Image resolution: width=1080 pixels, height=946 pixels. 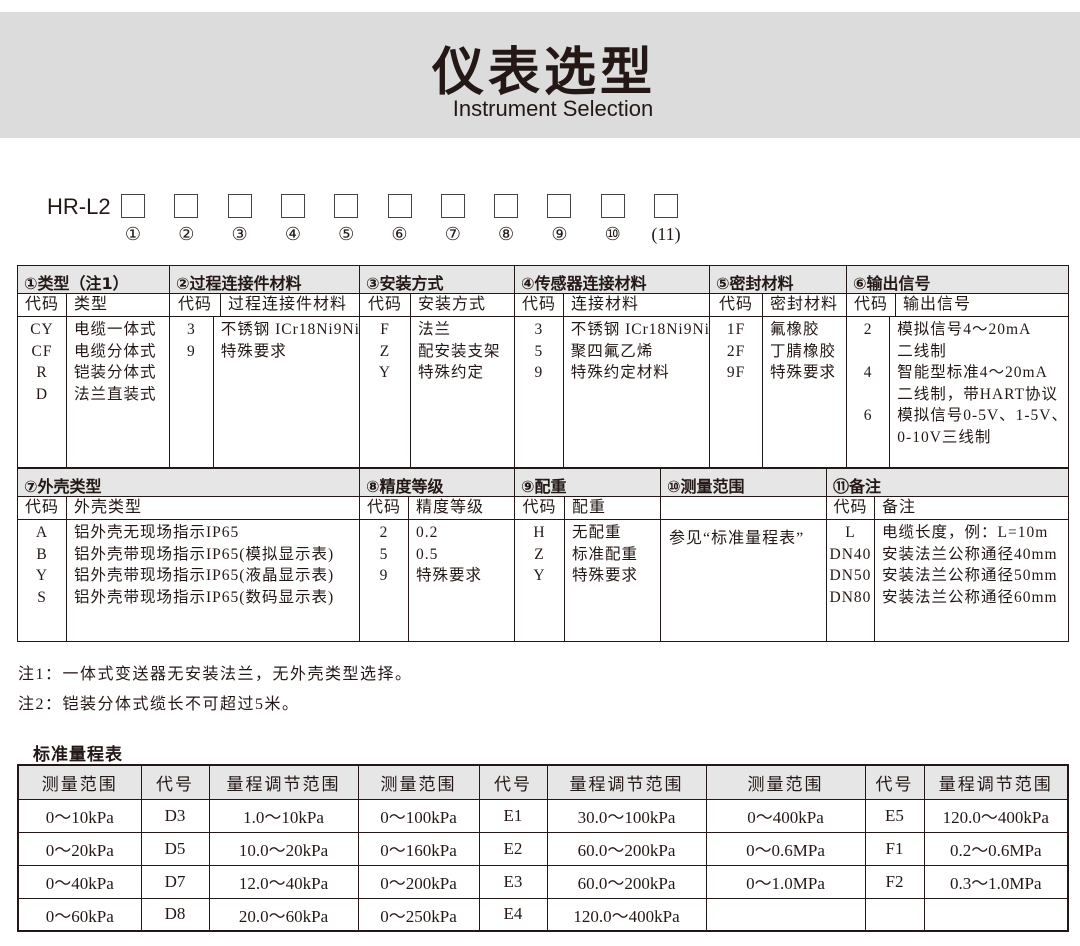 I want to click on desc-header: 输出信号, so click(x=937, y=304).